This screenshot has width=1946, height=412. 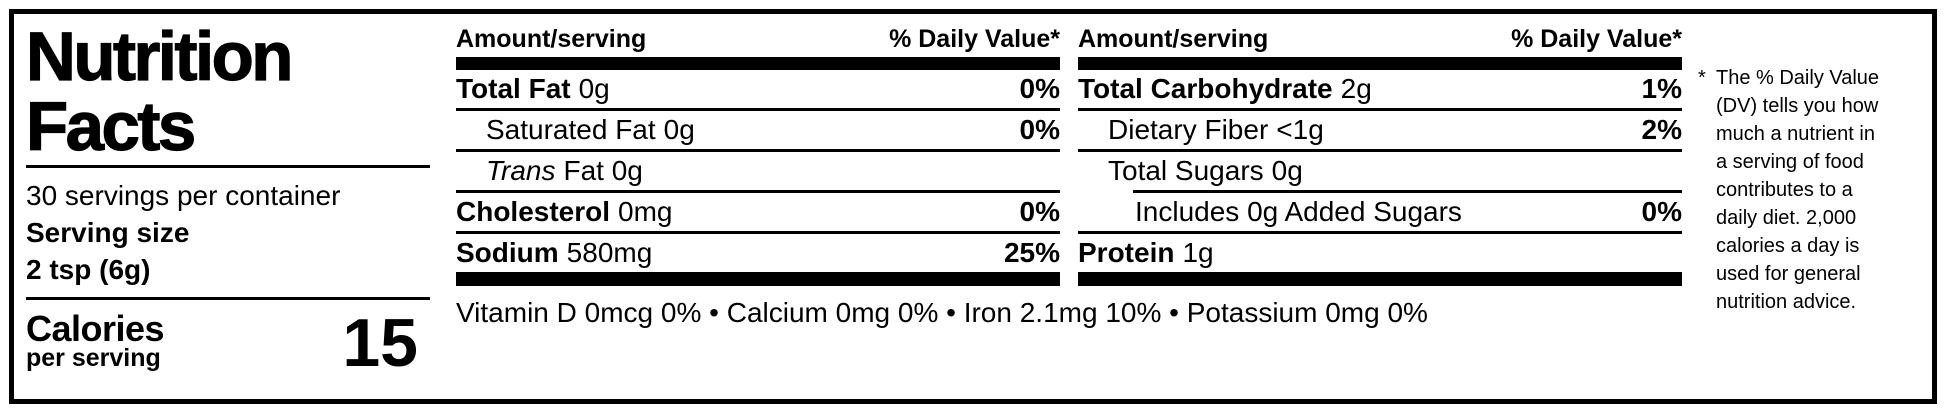 What do you see at coordinates (1300, 129) in the screenshot?
I see `nutrient-amount: <1g` at bounding box center [1300, 129].